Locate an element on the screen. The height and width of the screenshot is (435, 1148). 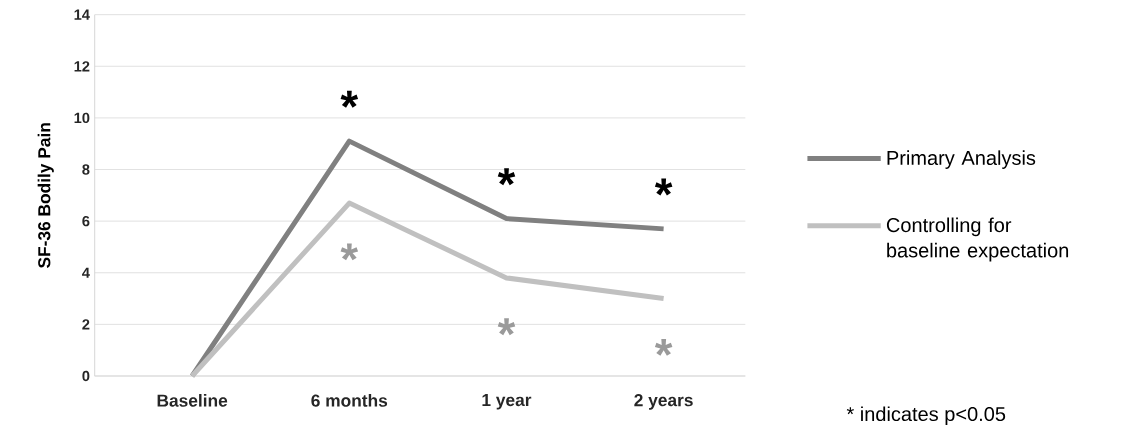
y-tick-label: 8 is located at coordinates (86, 169).